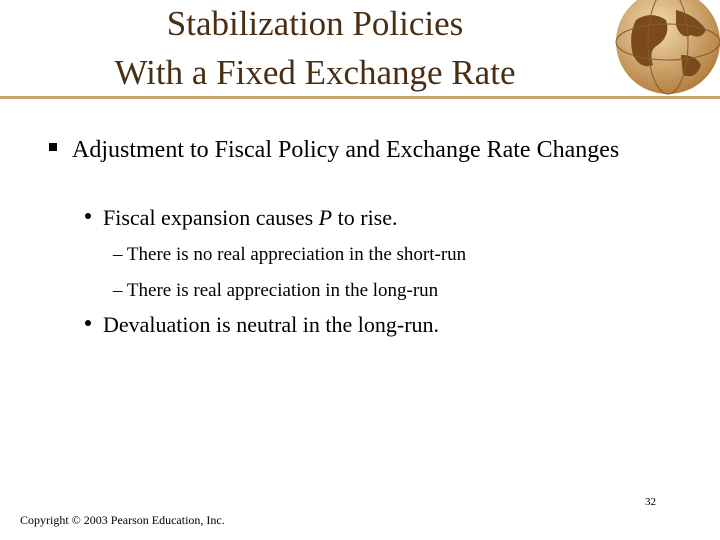 The width and height of the screenshot is (720, 540). What do you see at coordinates (360, 97) in the screenshot?
I see `title-rule` at bounding box center [360, 97].